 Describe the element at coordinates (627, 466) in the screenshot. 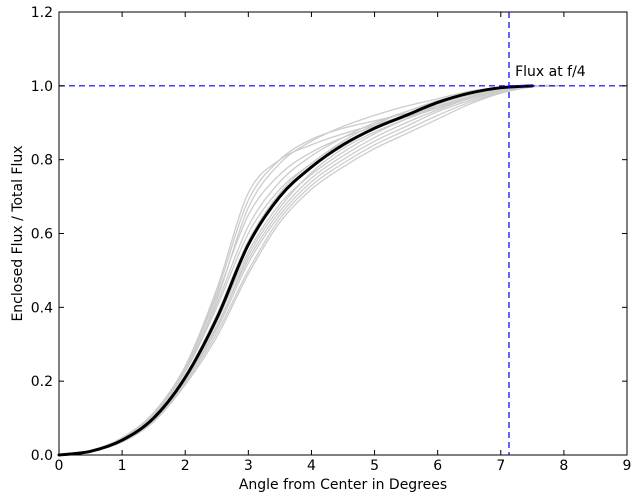

I see `x-tick-label-9: 9` at that location.